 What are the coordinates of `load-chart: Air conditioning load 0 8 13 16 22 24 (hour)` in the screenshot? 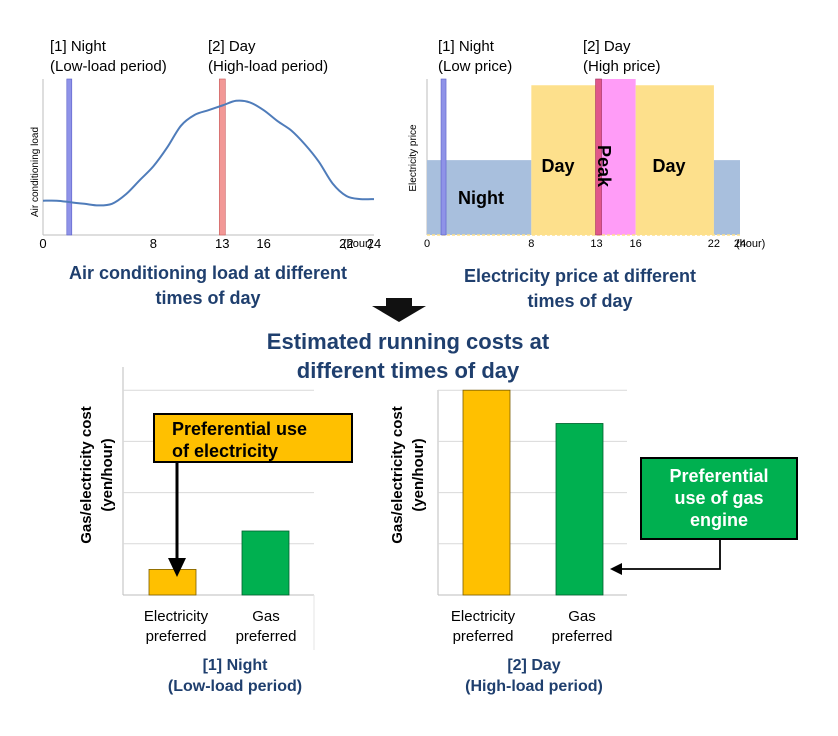 It's located at (205, 164).